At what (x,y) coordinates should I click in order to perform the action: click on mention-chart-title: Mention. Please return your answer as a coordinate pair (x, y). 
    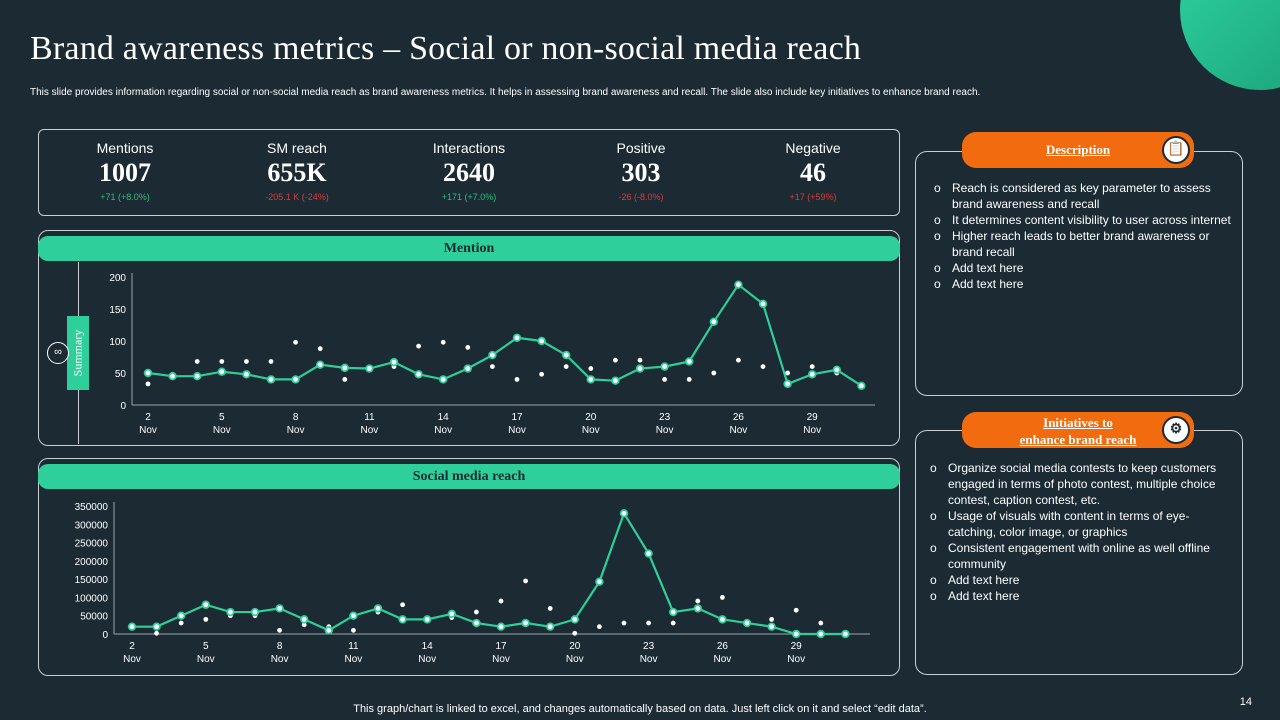
    Looking at the image, I should click on (469, 248).